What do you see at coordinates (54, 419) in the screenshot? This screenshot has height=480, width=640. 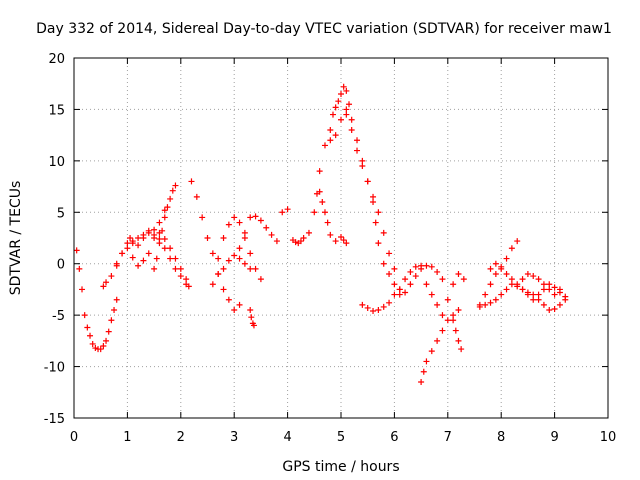 I see `y-tick-label: -15` at bounding box center [54, 419].